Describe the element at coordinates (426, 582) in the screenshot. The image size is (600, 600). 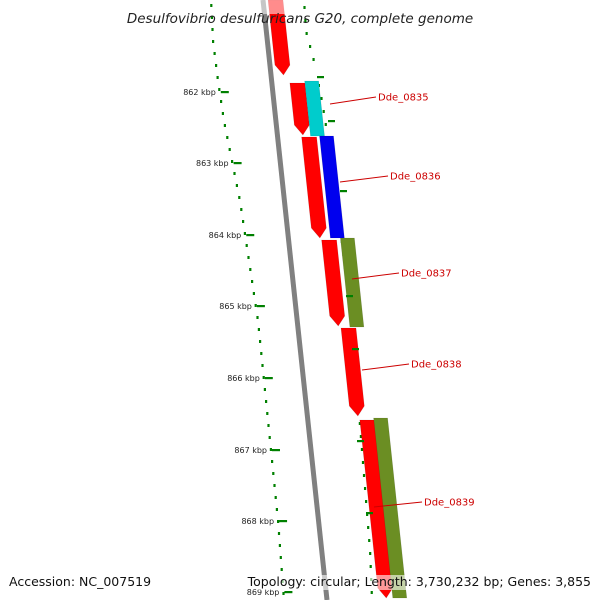
I see `footer-backdrop` at that location.